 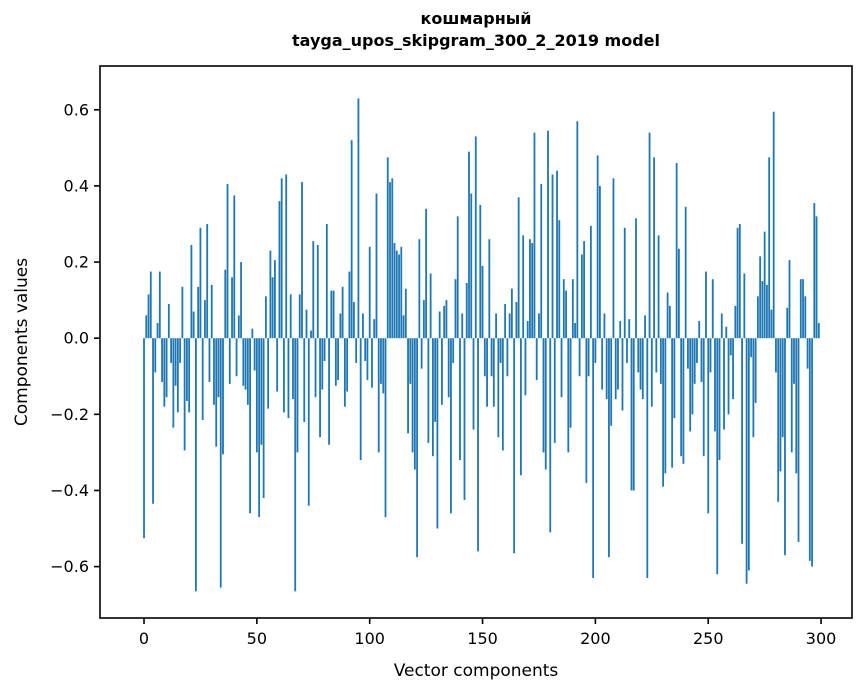 What do you see at coordinates (476, 18) in the screenshot?
I see `figure-title: кошмарный` at bounding box center [476, 18].